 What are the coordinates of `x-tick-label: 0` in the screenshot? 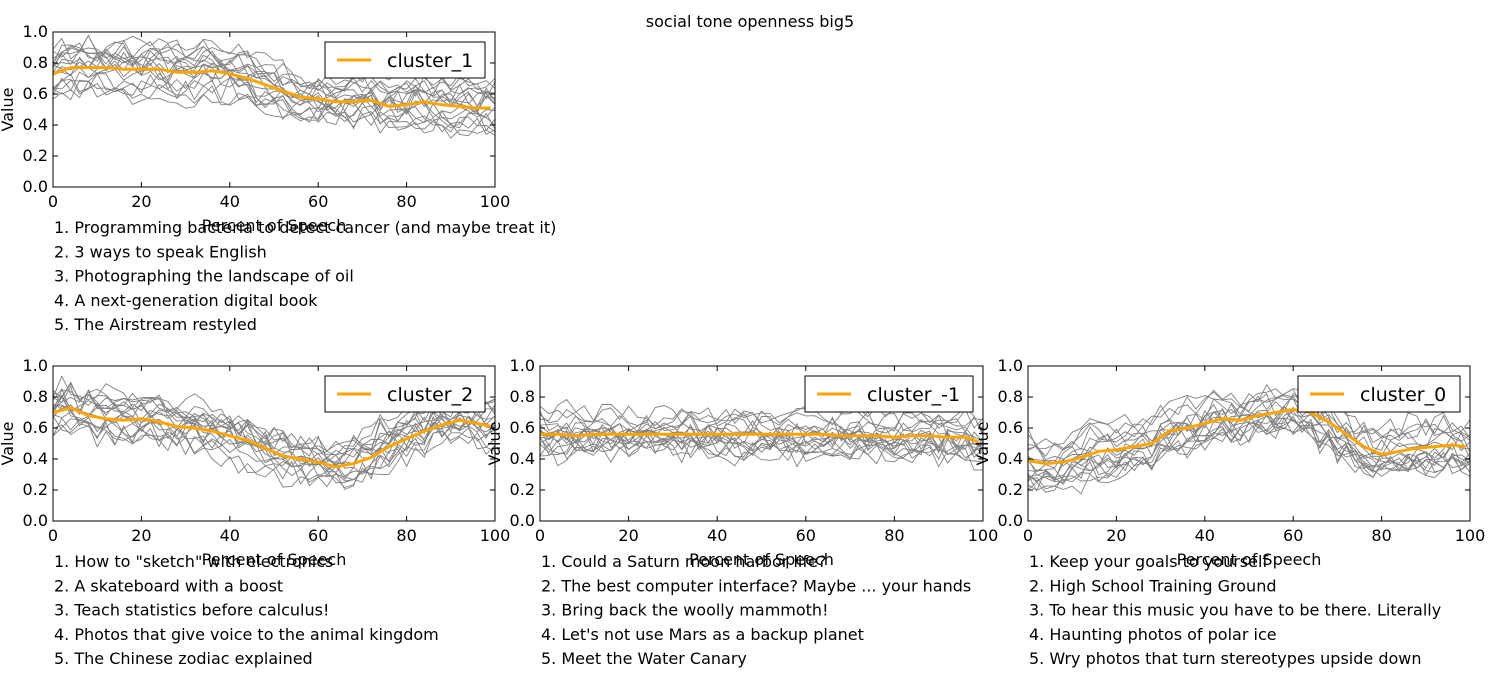 It's located at (53, 201).